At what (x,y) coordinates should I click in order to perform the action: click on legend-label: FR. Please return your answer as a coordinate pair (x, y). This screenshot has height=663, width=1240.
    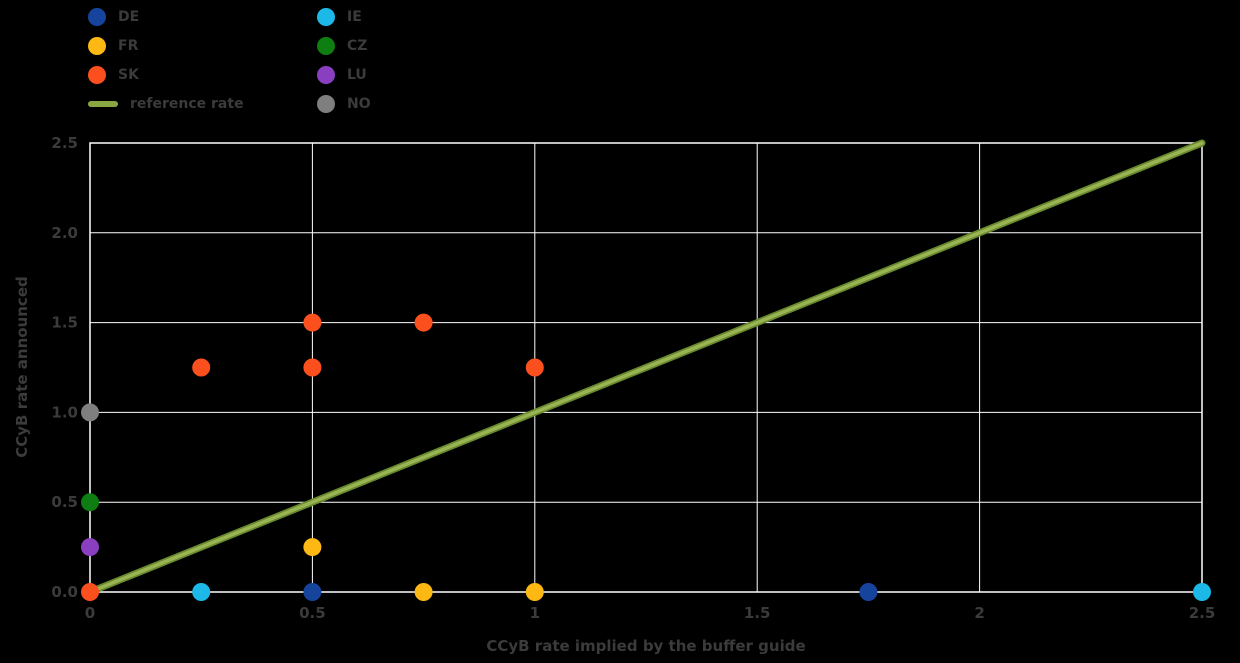
    Looking at the image, I should click on (128, 45).